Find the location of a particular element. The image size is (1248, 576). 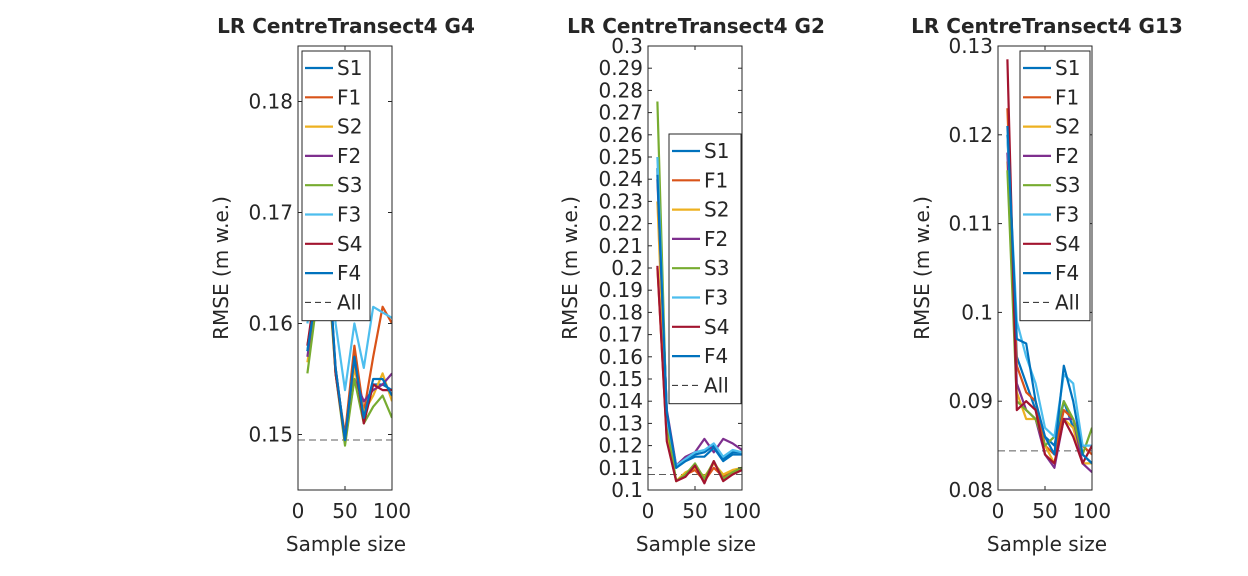

y-tick-label: 0.28 is located at coordinates (620, 90).